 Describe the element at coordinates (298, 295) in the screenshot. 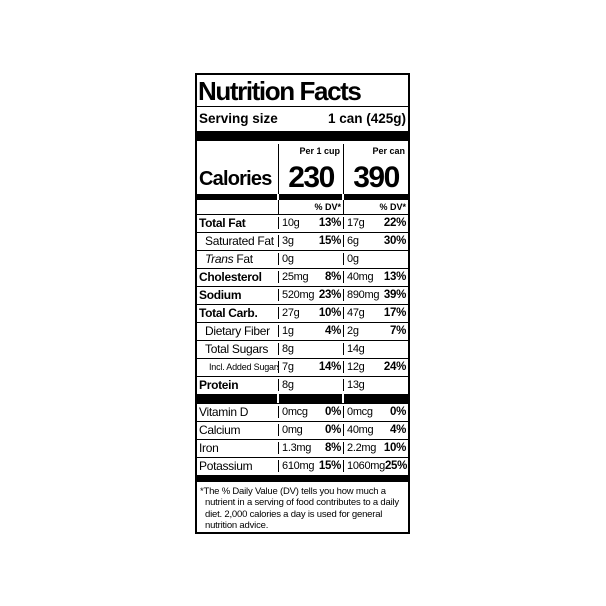

I see `per-cup-amount: 520mg` at that location.